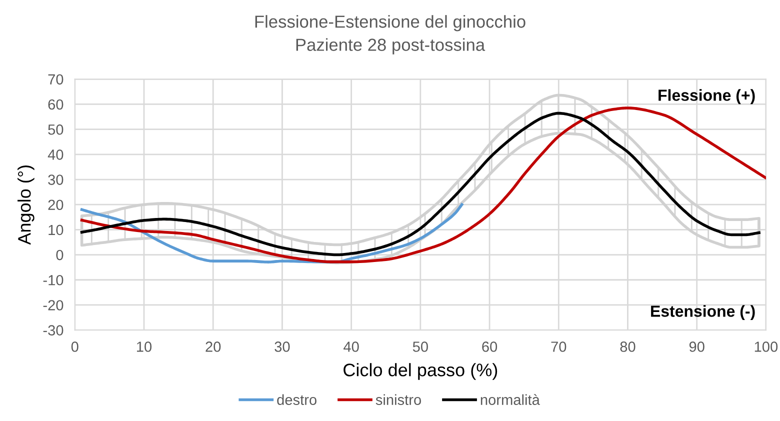 Image resolution: width=780 pixels, height=421 pixels. Describe the element at coordinates (60, 255) in the screenshot. I see `y-tick-label: 0` at that location.